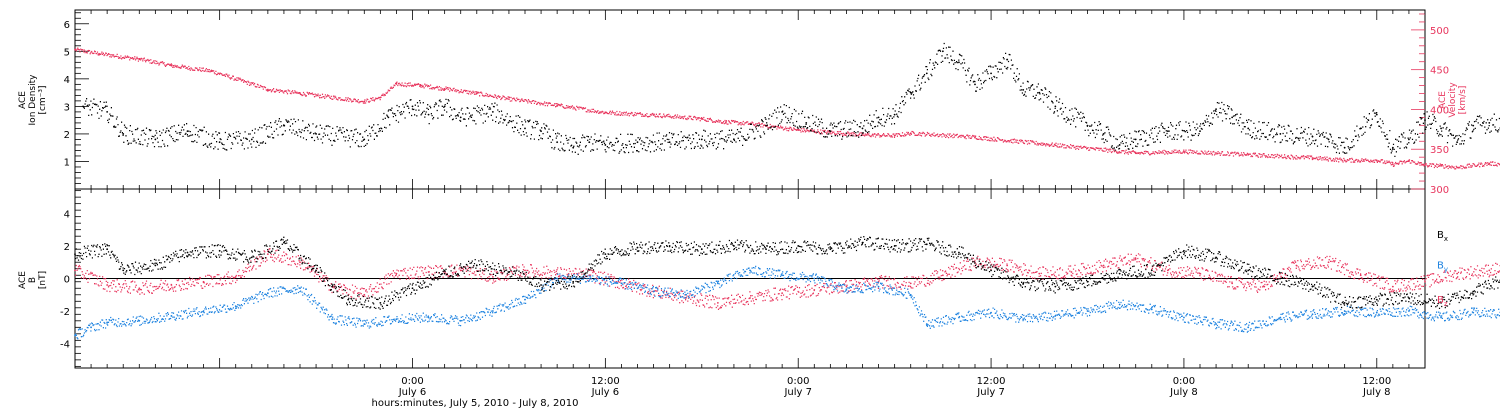 This screenshot has width=1500, height=410. What do you see at coordinates (1439, 71) in the screenshot?
I see `right-tick-label: 450` at bounding box center [1439, 71].